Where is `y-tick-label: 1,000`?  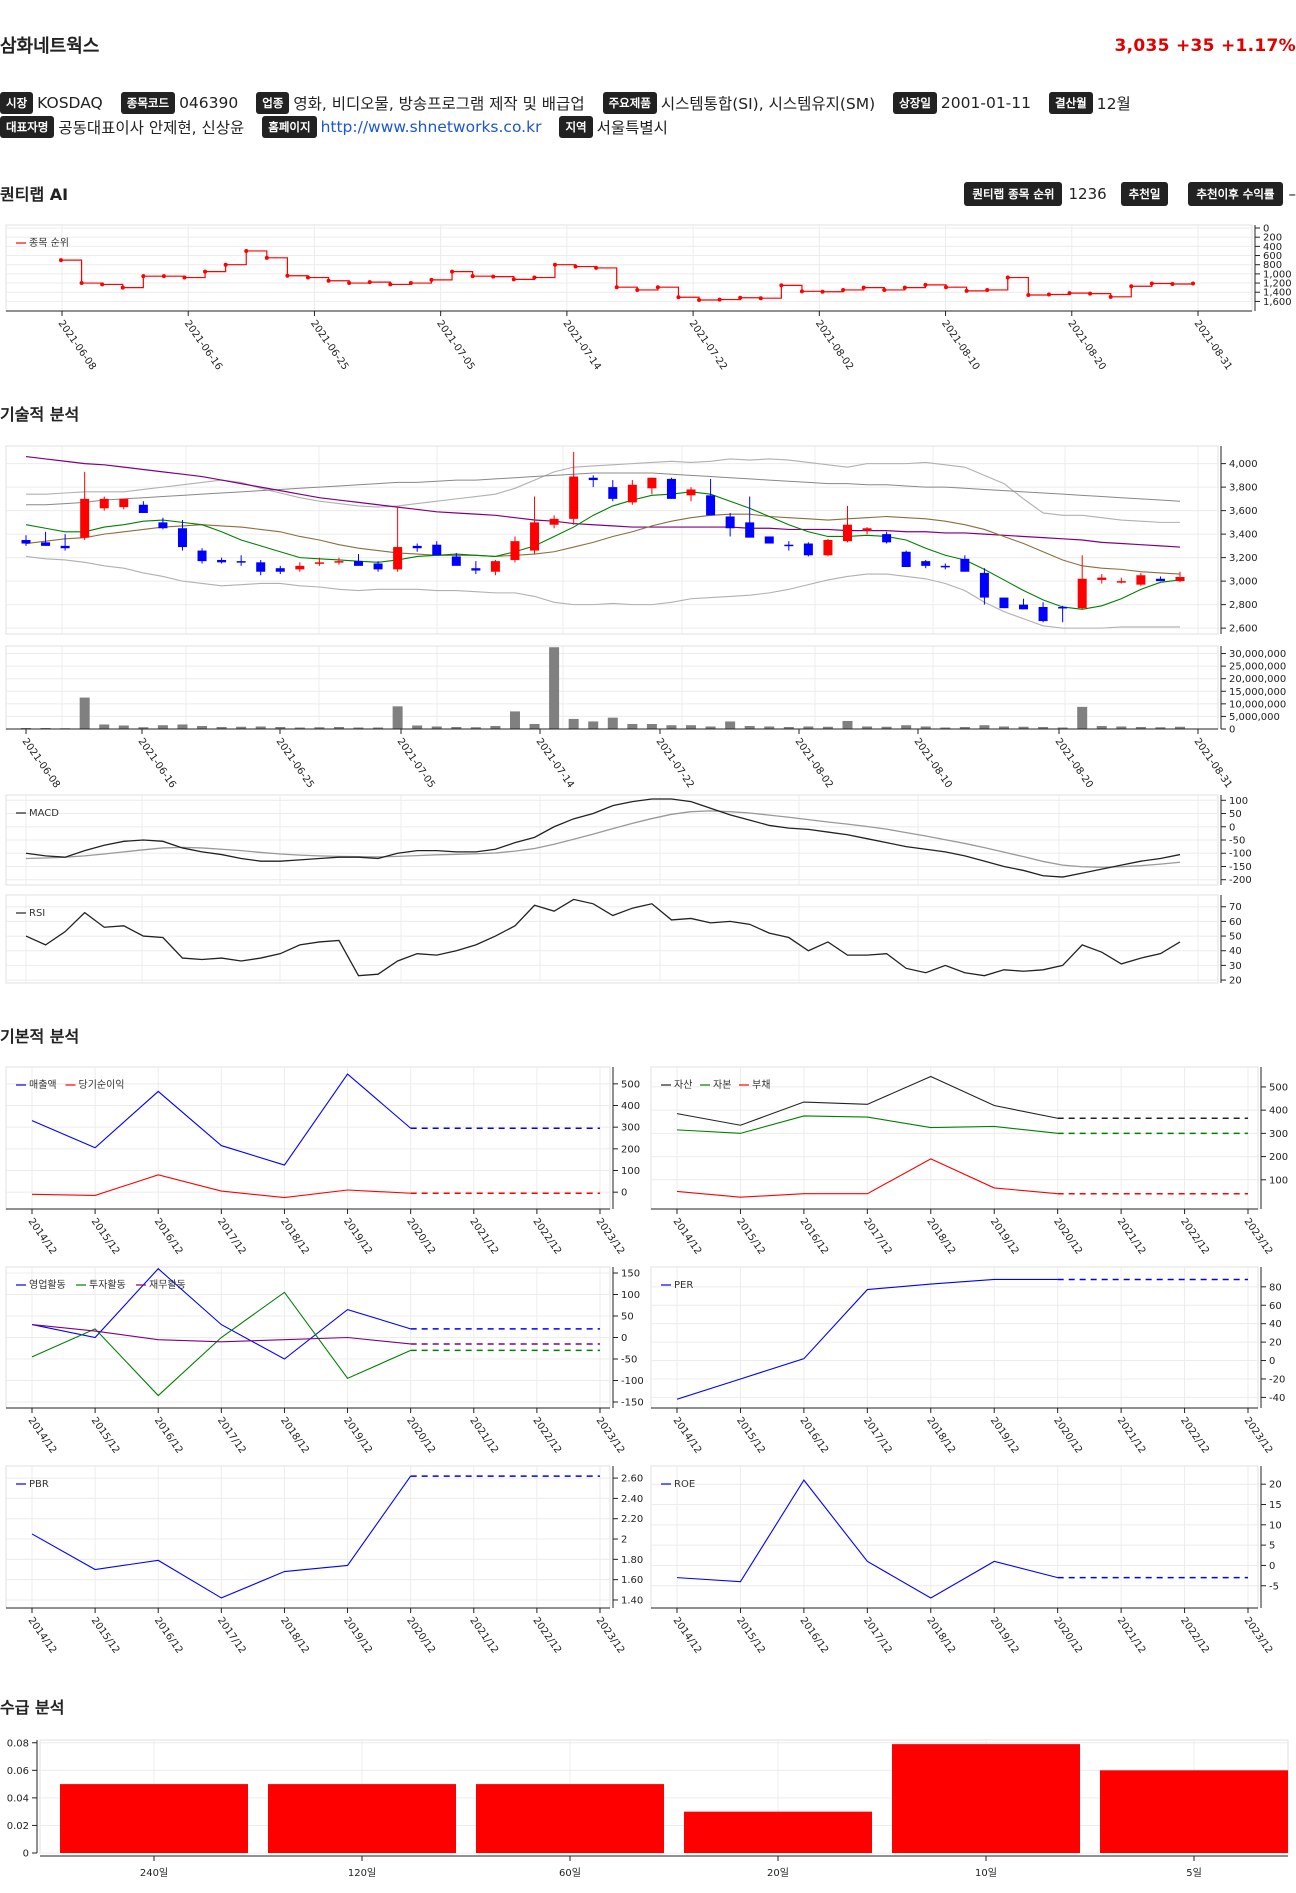
y-tick-label: 1,000 is located at coordinates (1277, 274).